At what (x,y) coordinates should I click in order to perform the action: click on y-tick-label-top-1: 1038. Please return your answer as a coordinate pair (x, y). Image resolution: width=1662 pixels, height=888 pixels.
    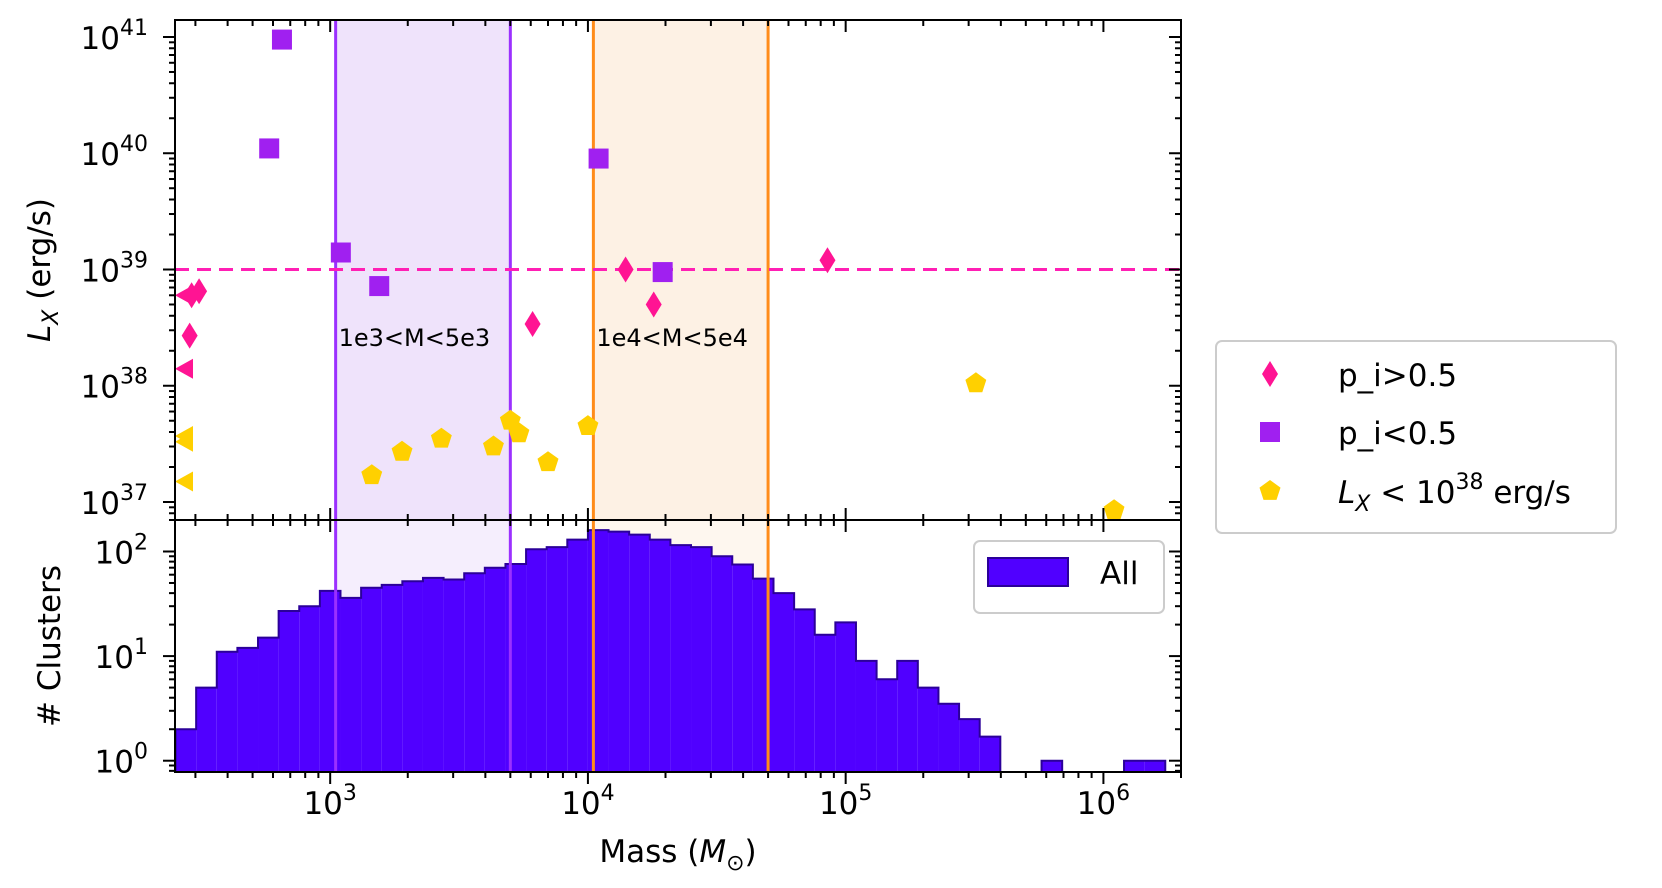
    Looking at the image, I should click on (114, 385).